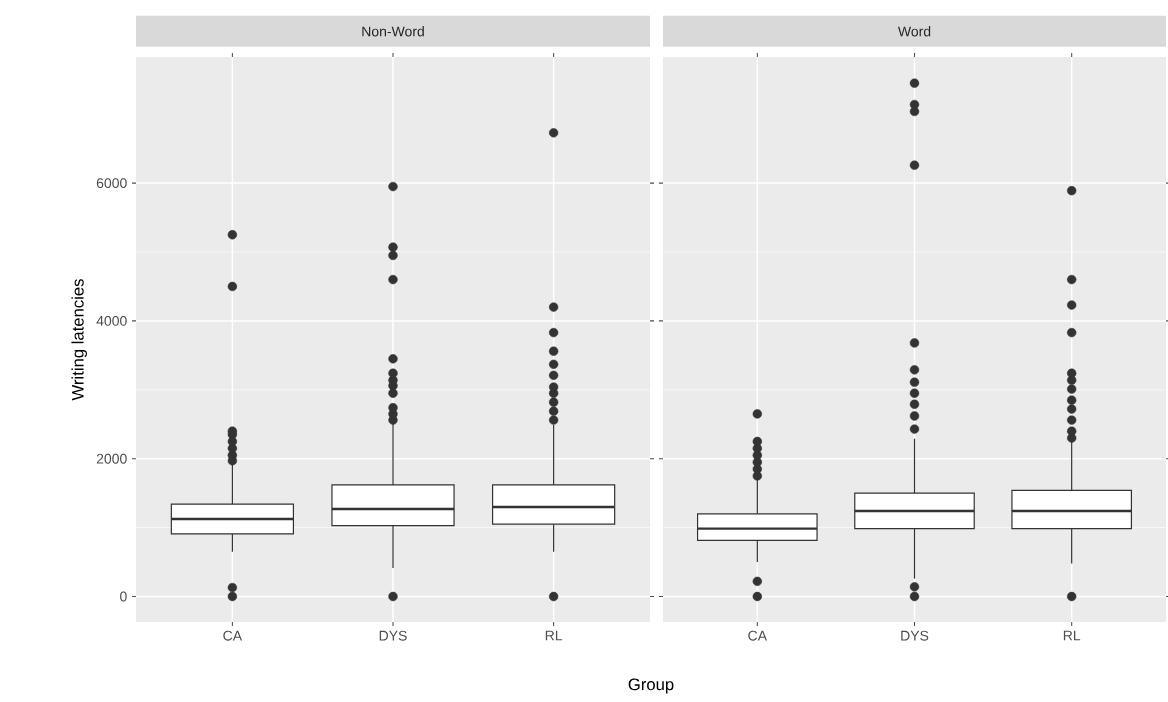  What do you see at coordinates (111, 320) in the screenshot?
I see `y-tick-label: 4000` at bounding box center [111, 320].